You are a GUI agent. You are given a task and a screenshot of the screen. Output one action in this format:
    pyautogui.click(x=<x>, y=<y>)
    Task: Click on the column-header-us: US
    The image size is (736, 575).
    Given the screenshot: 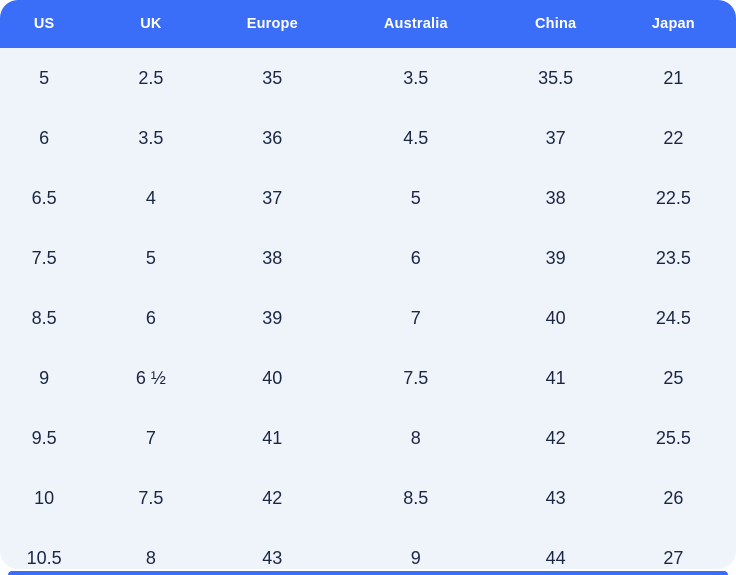 What is the action you would take?
    pyautogui.click(x=44, y=24)
    